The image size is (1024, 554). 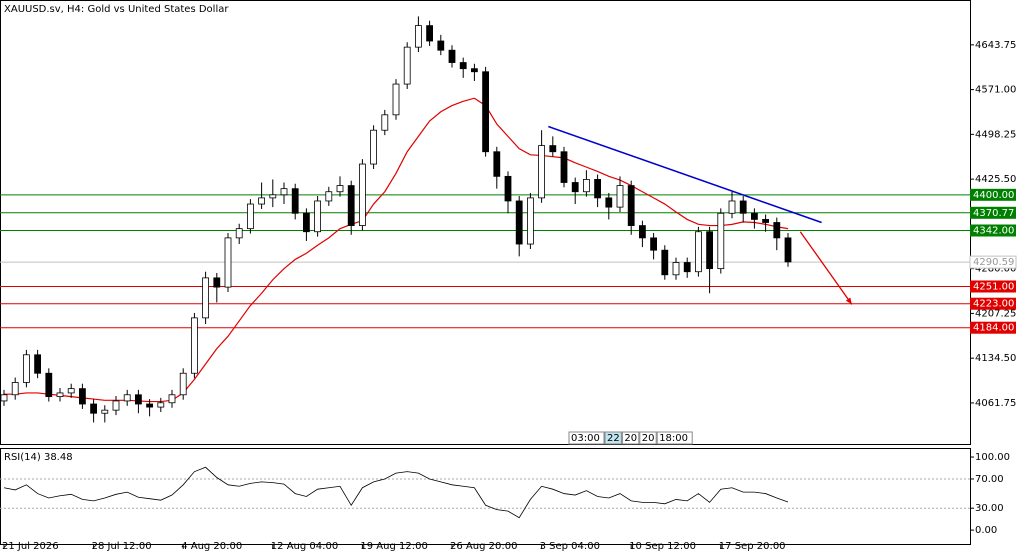 I want to click on y-tick-label: 4498.25, so click(x=995, y=134).